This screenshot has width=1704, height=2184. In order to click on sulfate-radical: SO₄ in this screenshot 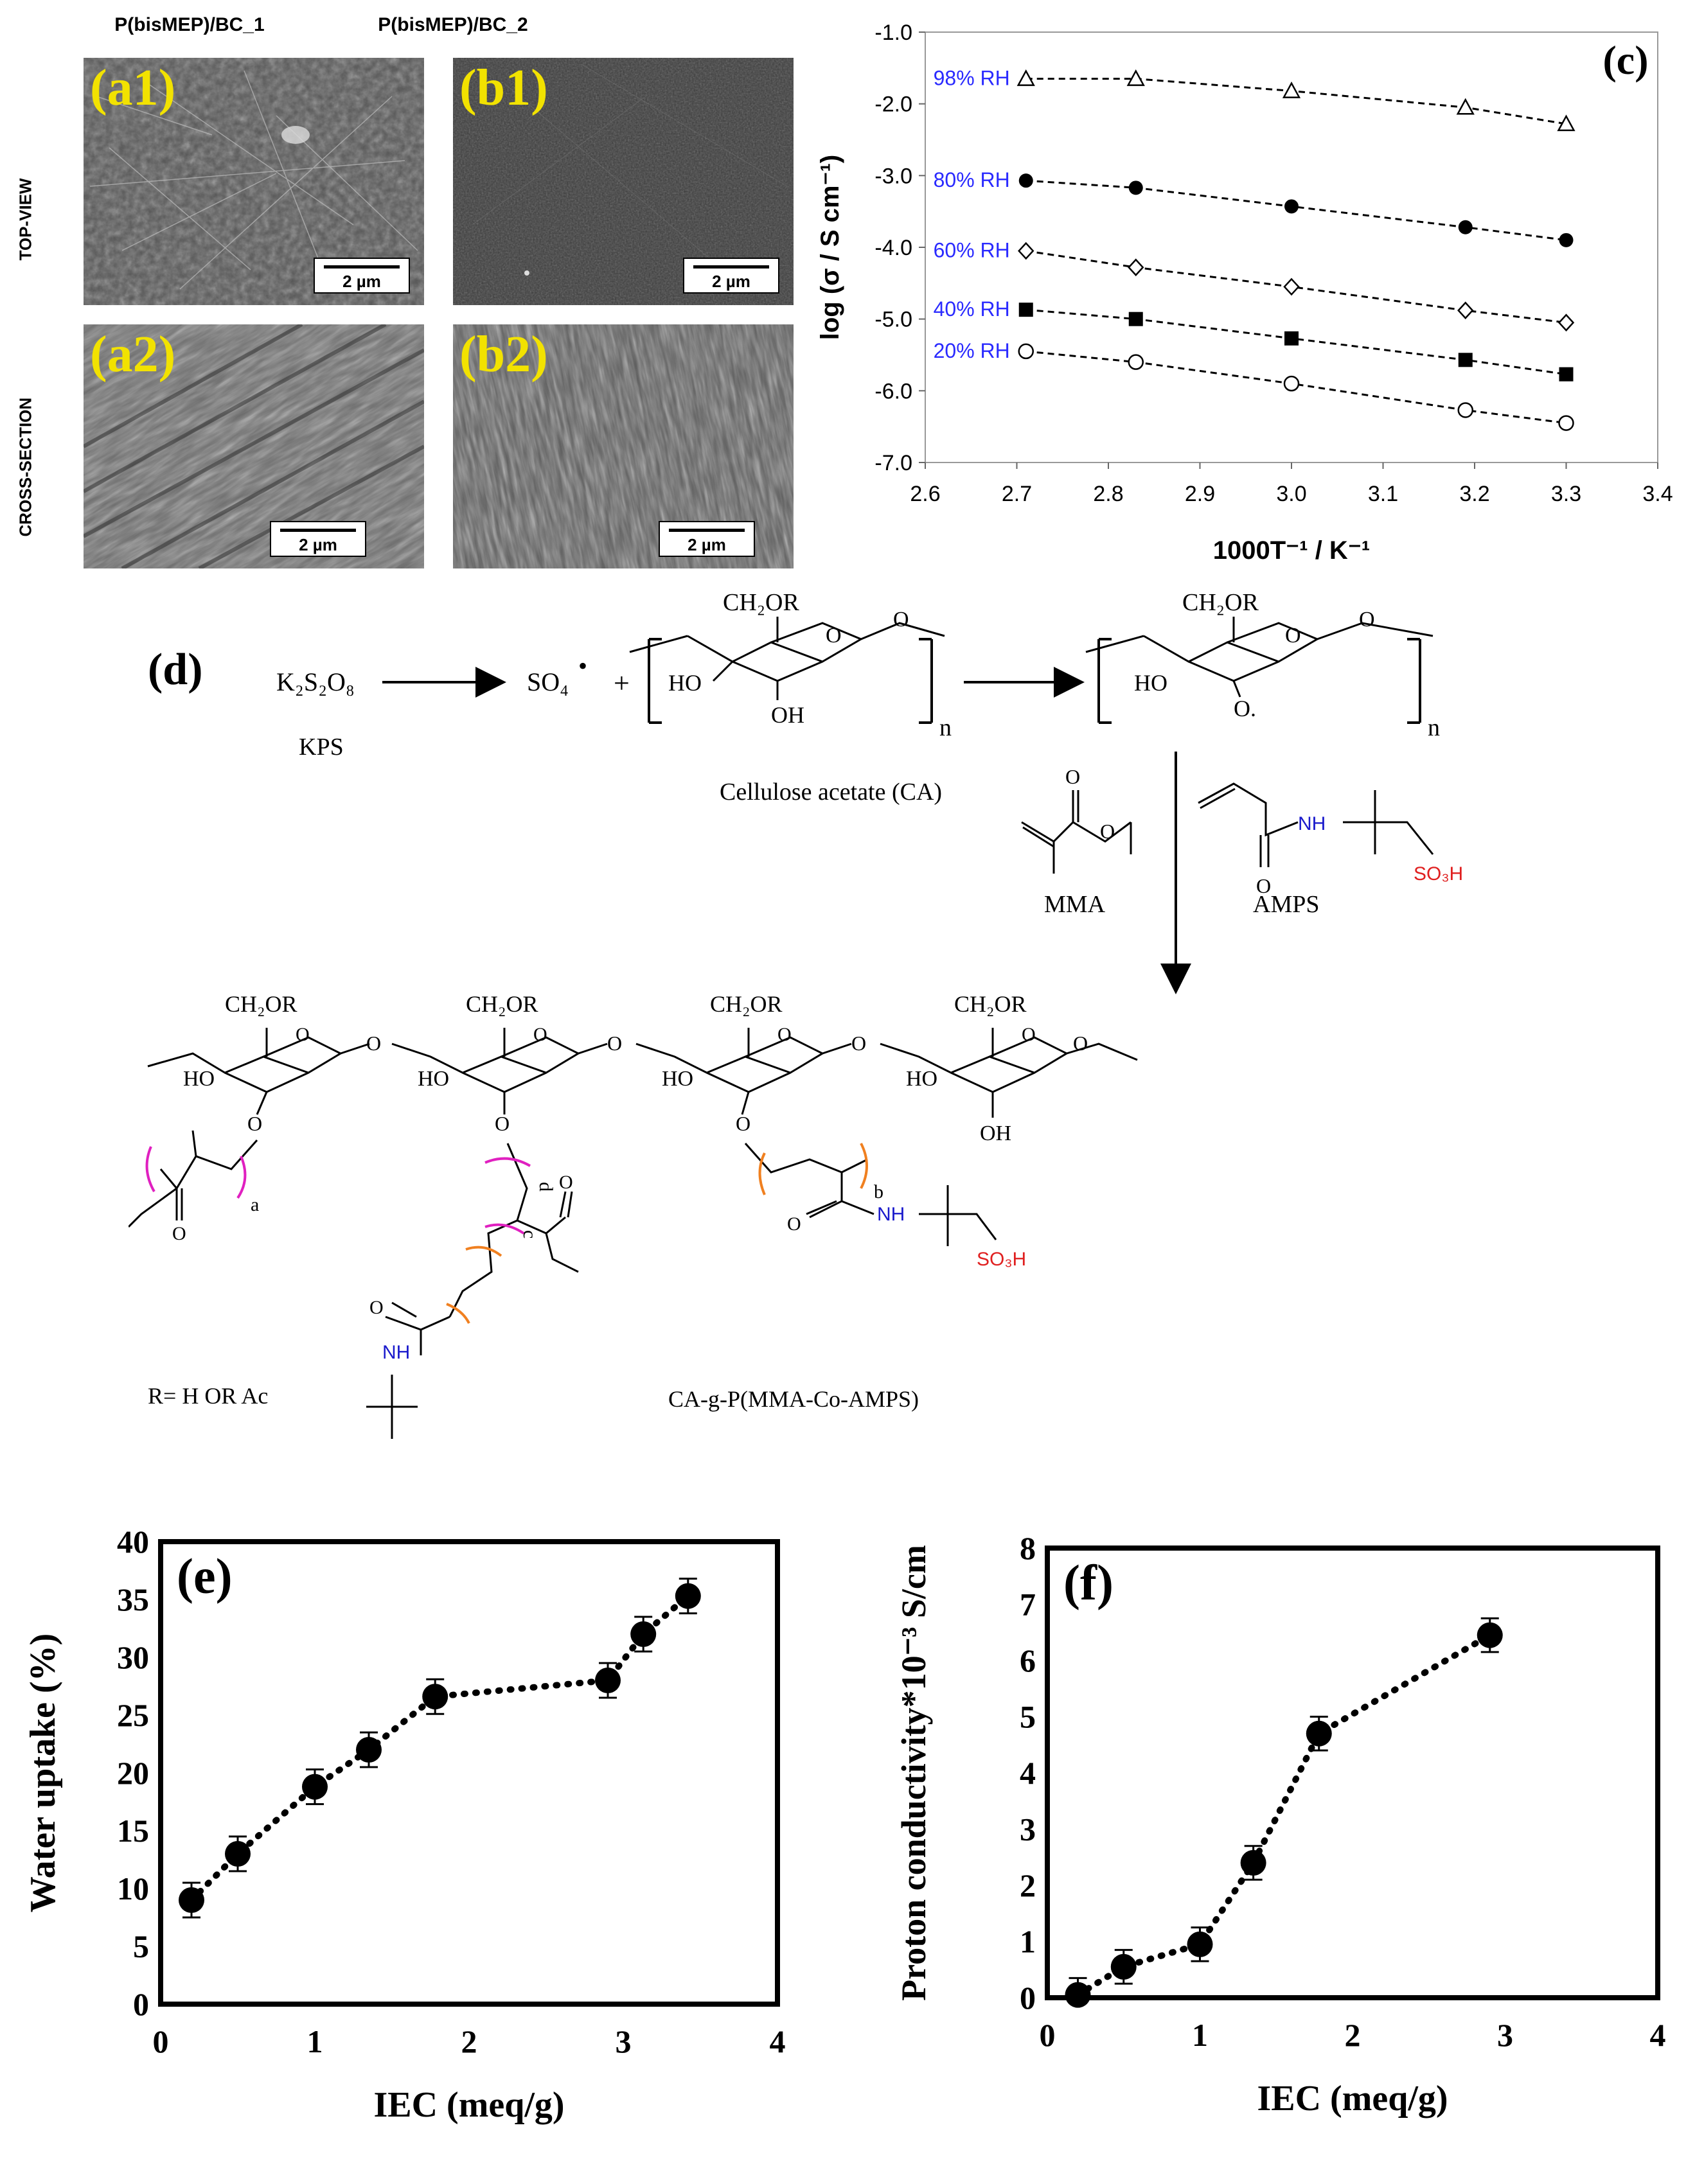, I will do `click(548, 681)`.